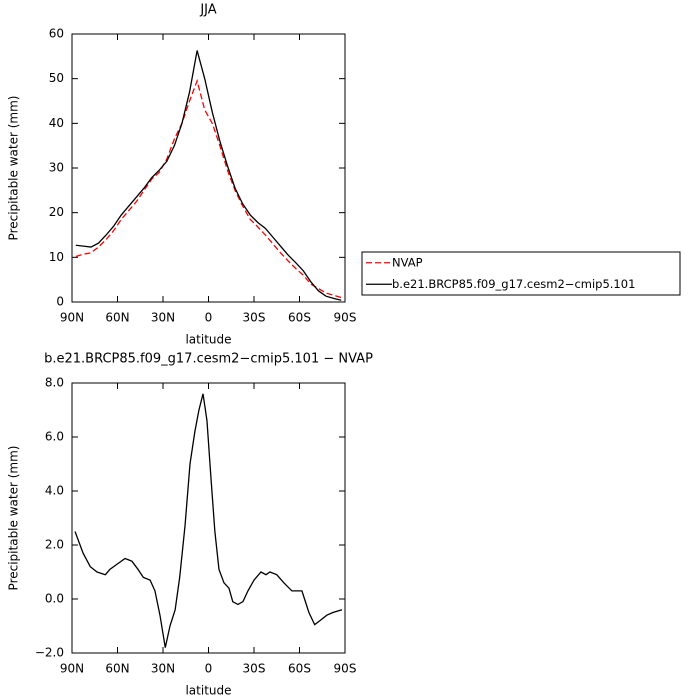 The height and width of the screenshot is (700, 700). What do you see at coordinates (60, 302) in the screenshot?
I see `y-tick-label: 0` at bounding box center [60, 302].